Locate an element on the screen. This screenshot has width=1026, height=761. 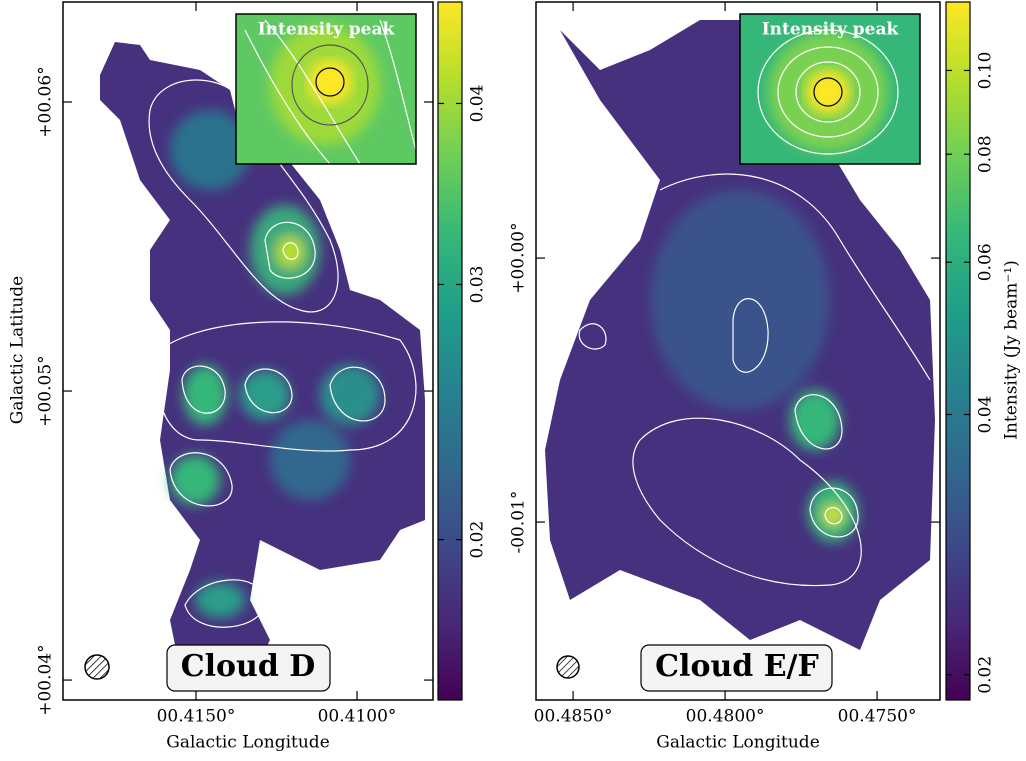
x-tick-label: 00.4850° is located at coordinates (573, 717).